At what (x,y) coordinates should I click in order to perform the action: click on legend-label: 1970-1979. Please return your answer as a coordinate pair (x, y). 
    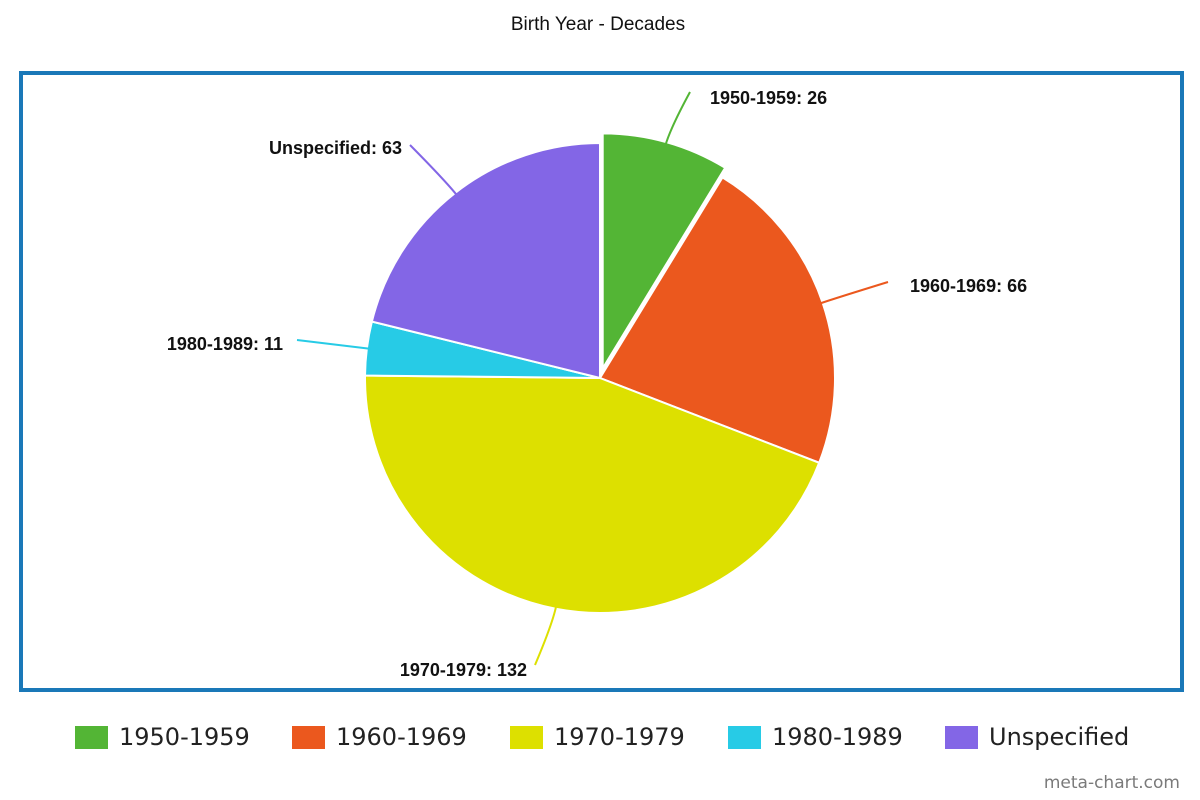
    Looking at the image, I should click on (619, 737).